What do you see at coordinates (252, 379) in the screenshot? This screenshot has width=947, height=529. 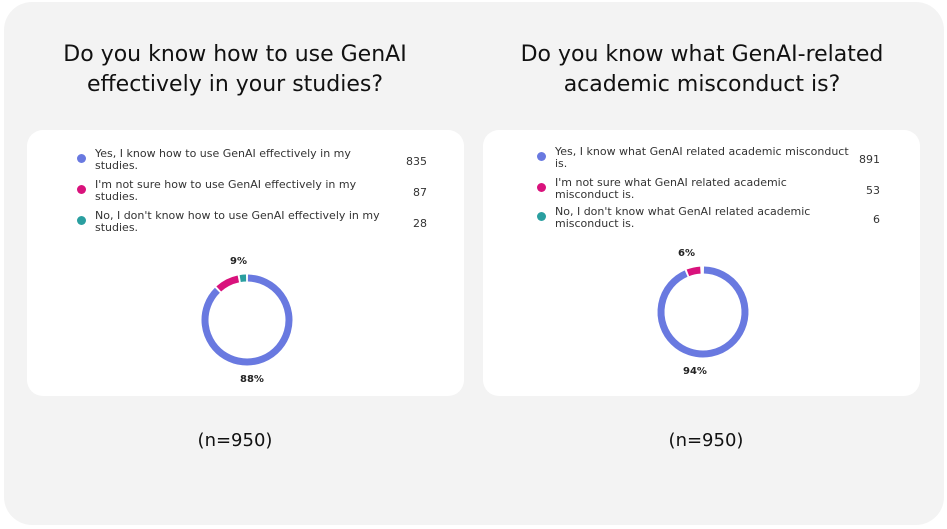 I see `donut-data-label: 88%` at bounding box center [252, 379].